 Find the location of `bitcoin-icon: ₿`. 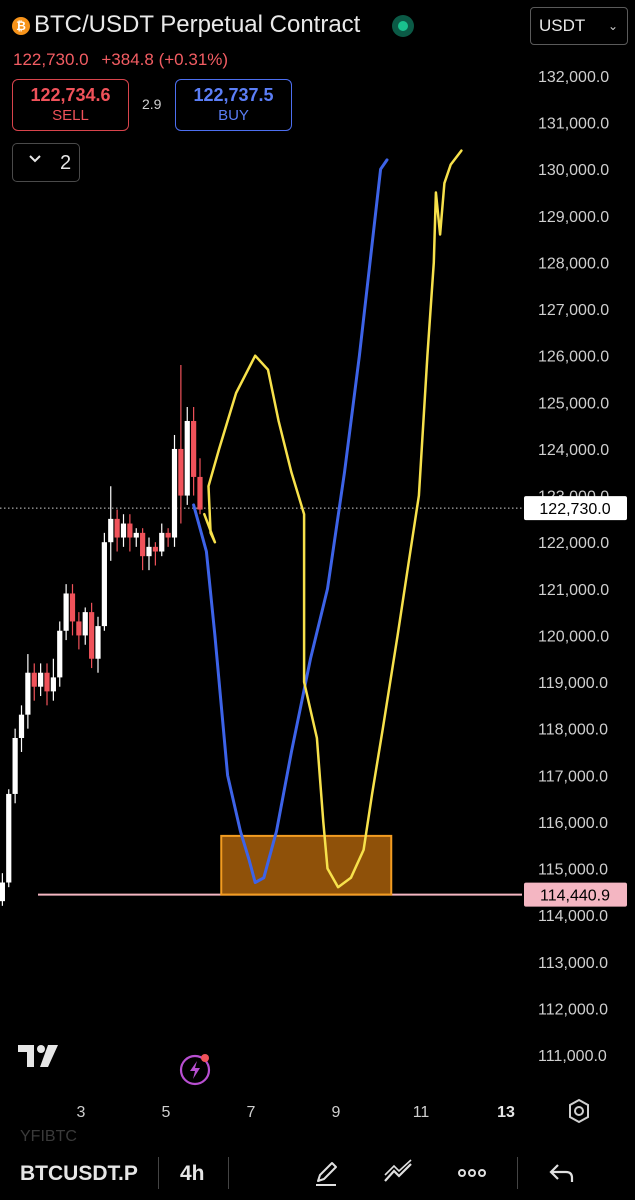

bitcoin-icon: ₿ is located at coordinates (21, 26).